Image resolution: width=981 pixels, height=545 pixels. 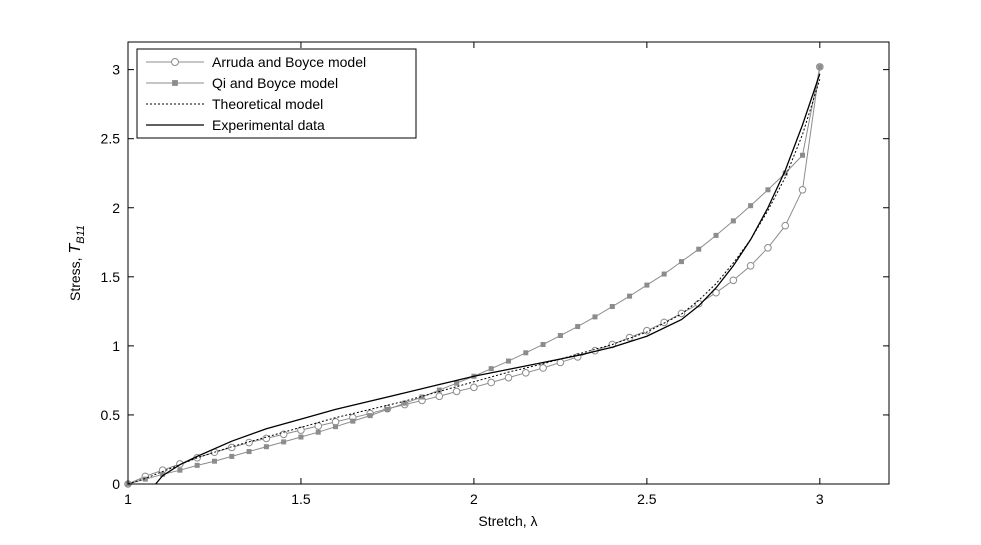 What do you see at coordinates (301, 499) in the screenshot?
I see `x-tick-label: 1.5` at bounding box center [301, 499].